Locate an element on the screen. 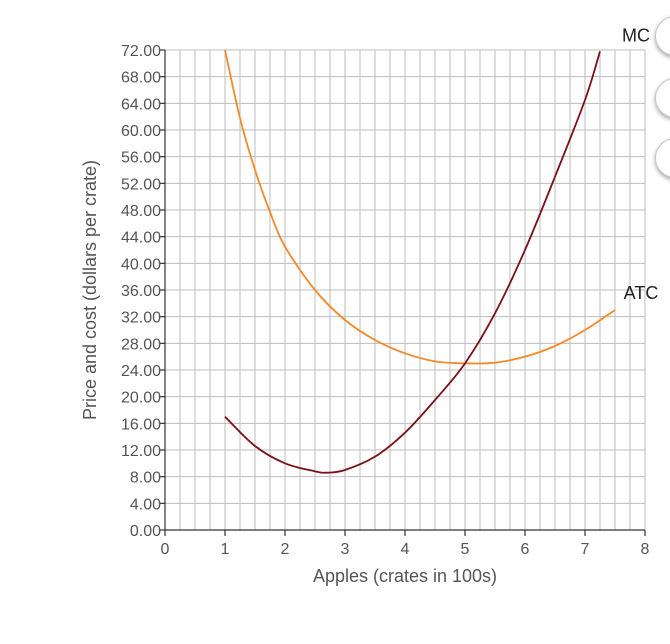 This screenshot has height=644, width=670. y-tick-label: 28.00 is located at coordinates (141, 344).